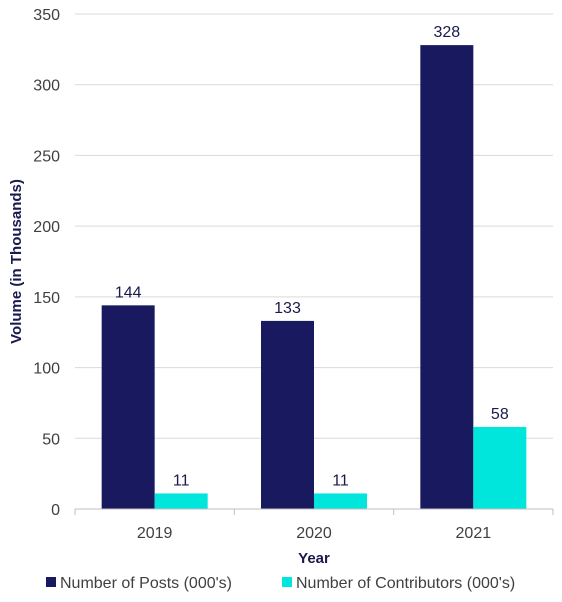  What do you see at coordinates (55, 510) in the screenshot?
I see `y-tick-label-0: 0` at bounding box center [55, 510].